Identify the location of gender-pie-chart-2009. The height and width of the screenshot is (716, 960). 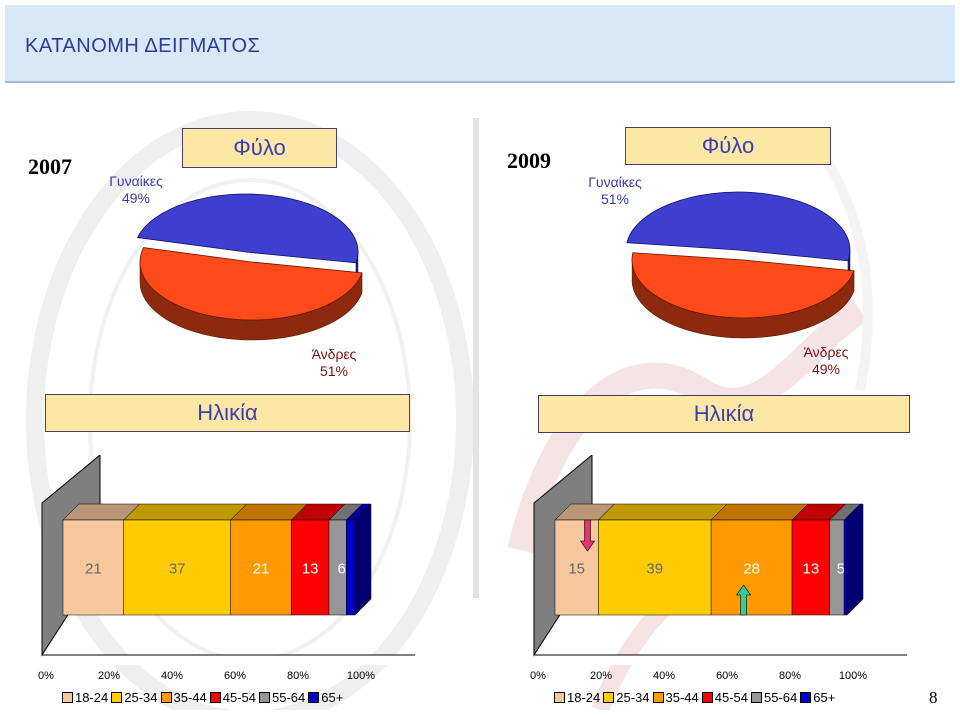
(740, 265).